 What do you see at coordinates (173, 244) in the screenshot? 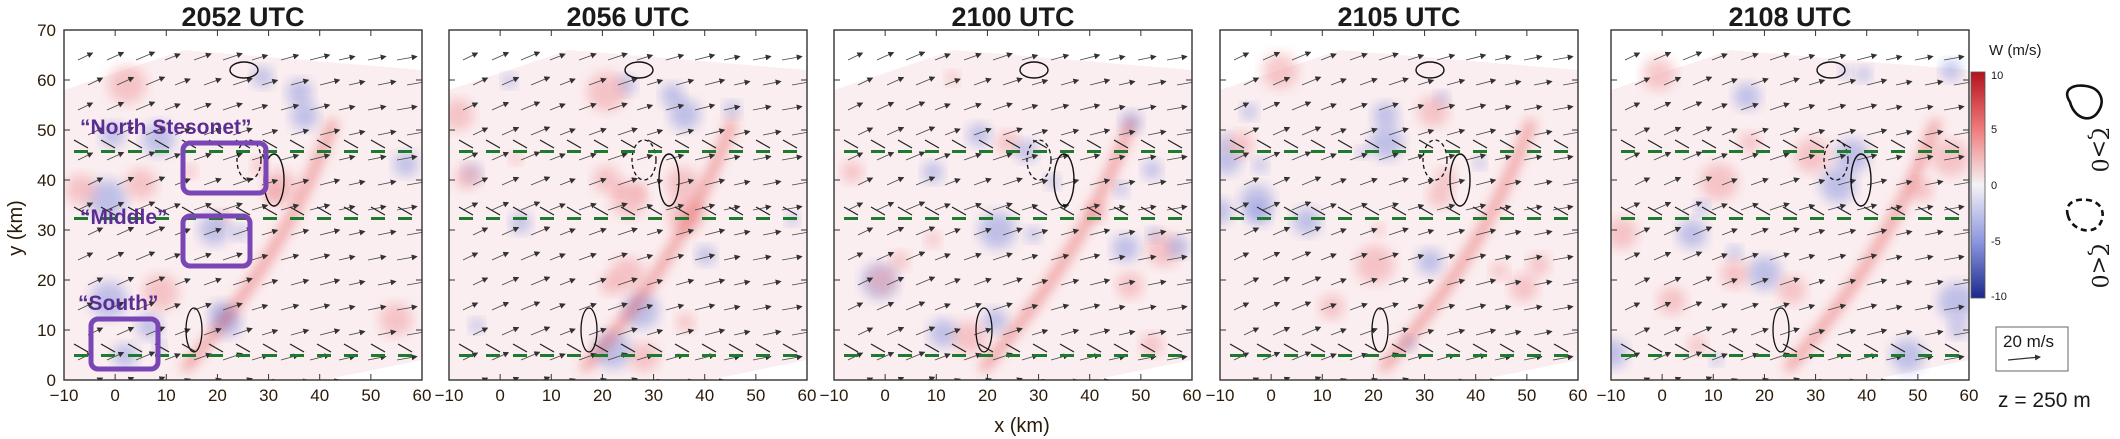
I see `region-annotations: “North Stesonet” “Middle” “South”` at bounding box center [173, 244].